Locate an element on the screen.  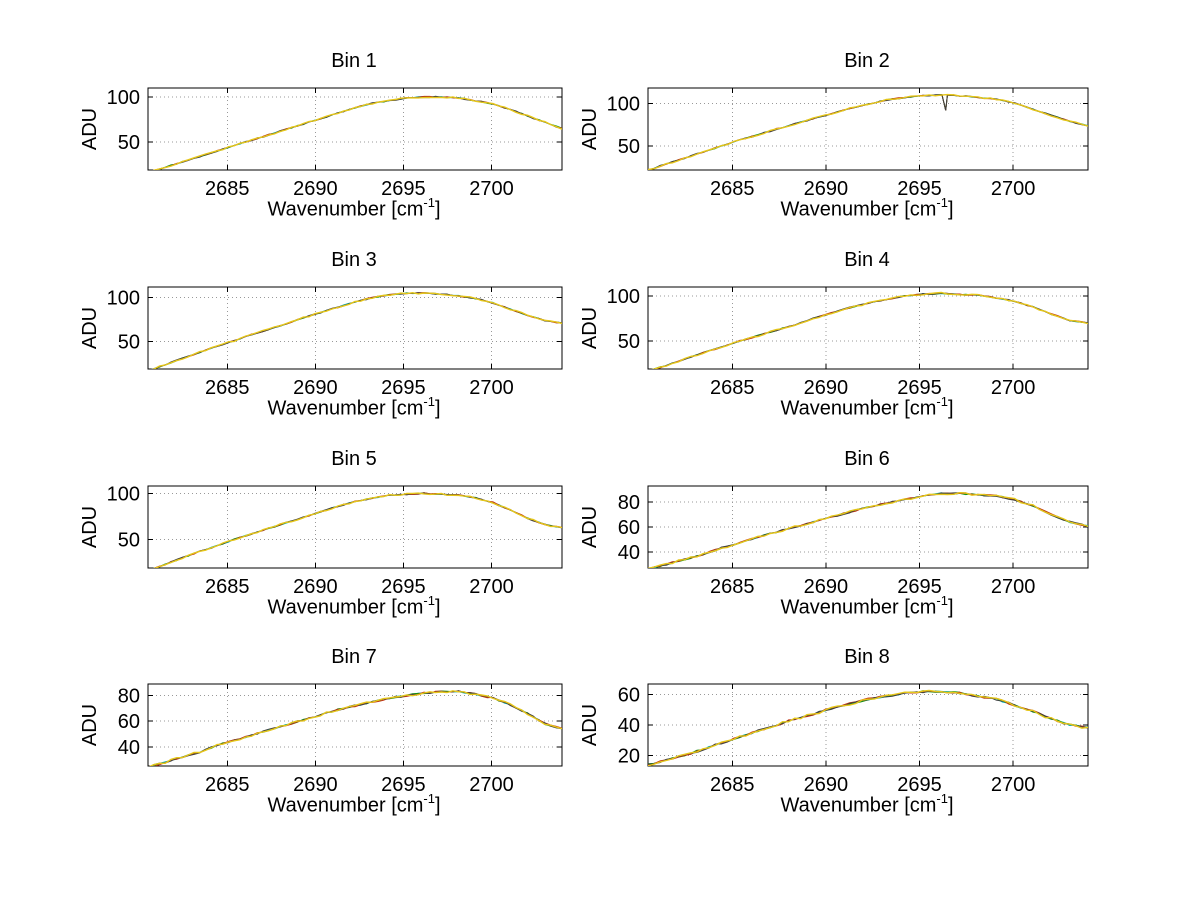
plot-canvas-bin-5: 2685 2690 2695 2700 50 100 is located at coordinates (335, 540).